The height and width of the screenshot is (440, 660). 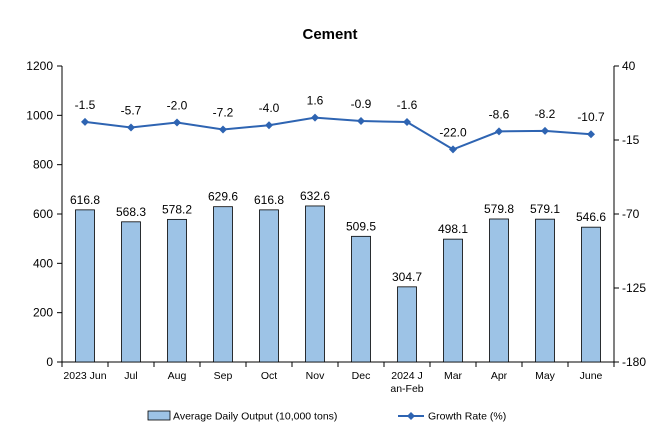 What do you see at coordinates (453, 132) in the screenshot?
I see `line-data-label: -22.0` at bounding box center [453, 132].